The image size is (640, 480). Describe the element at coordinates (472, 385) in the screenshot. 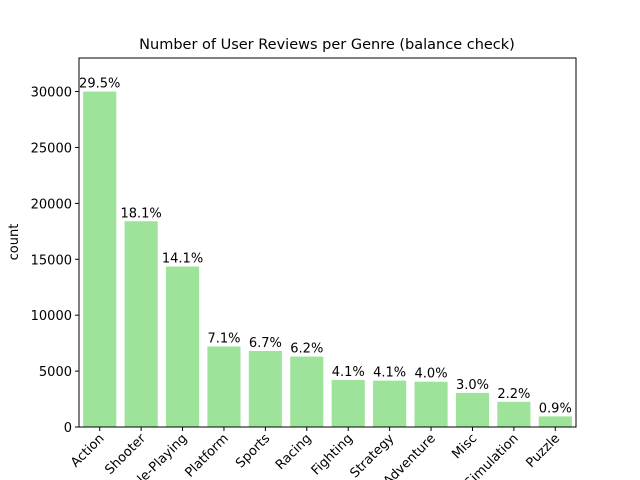

I see `value-label: 3.0%` at that location.